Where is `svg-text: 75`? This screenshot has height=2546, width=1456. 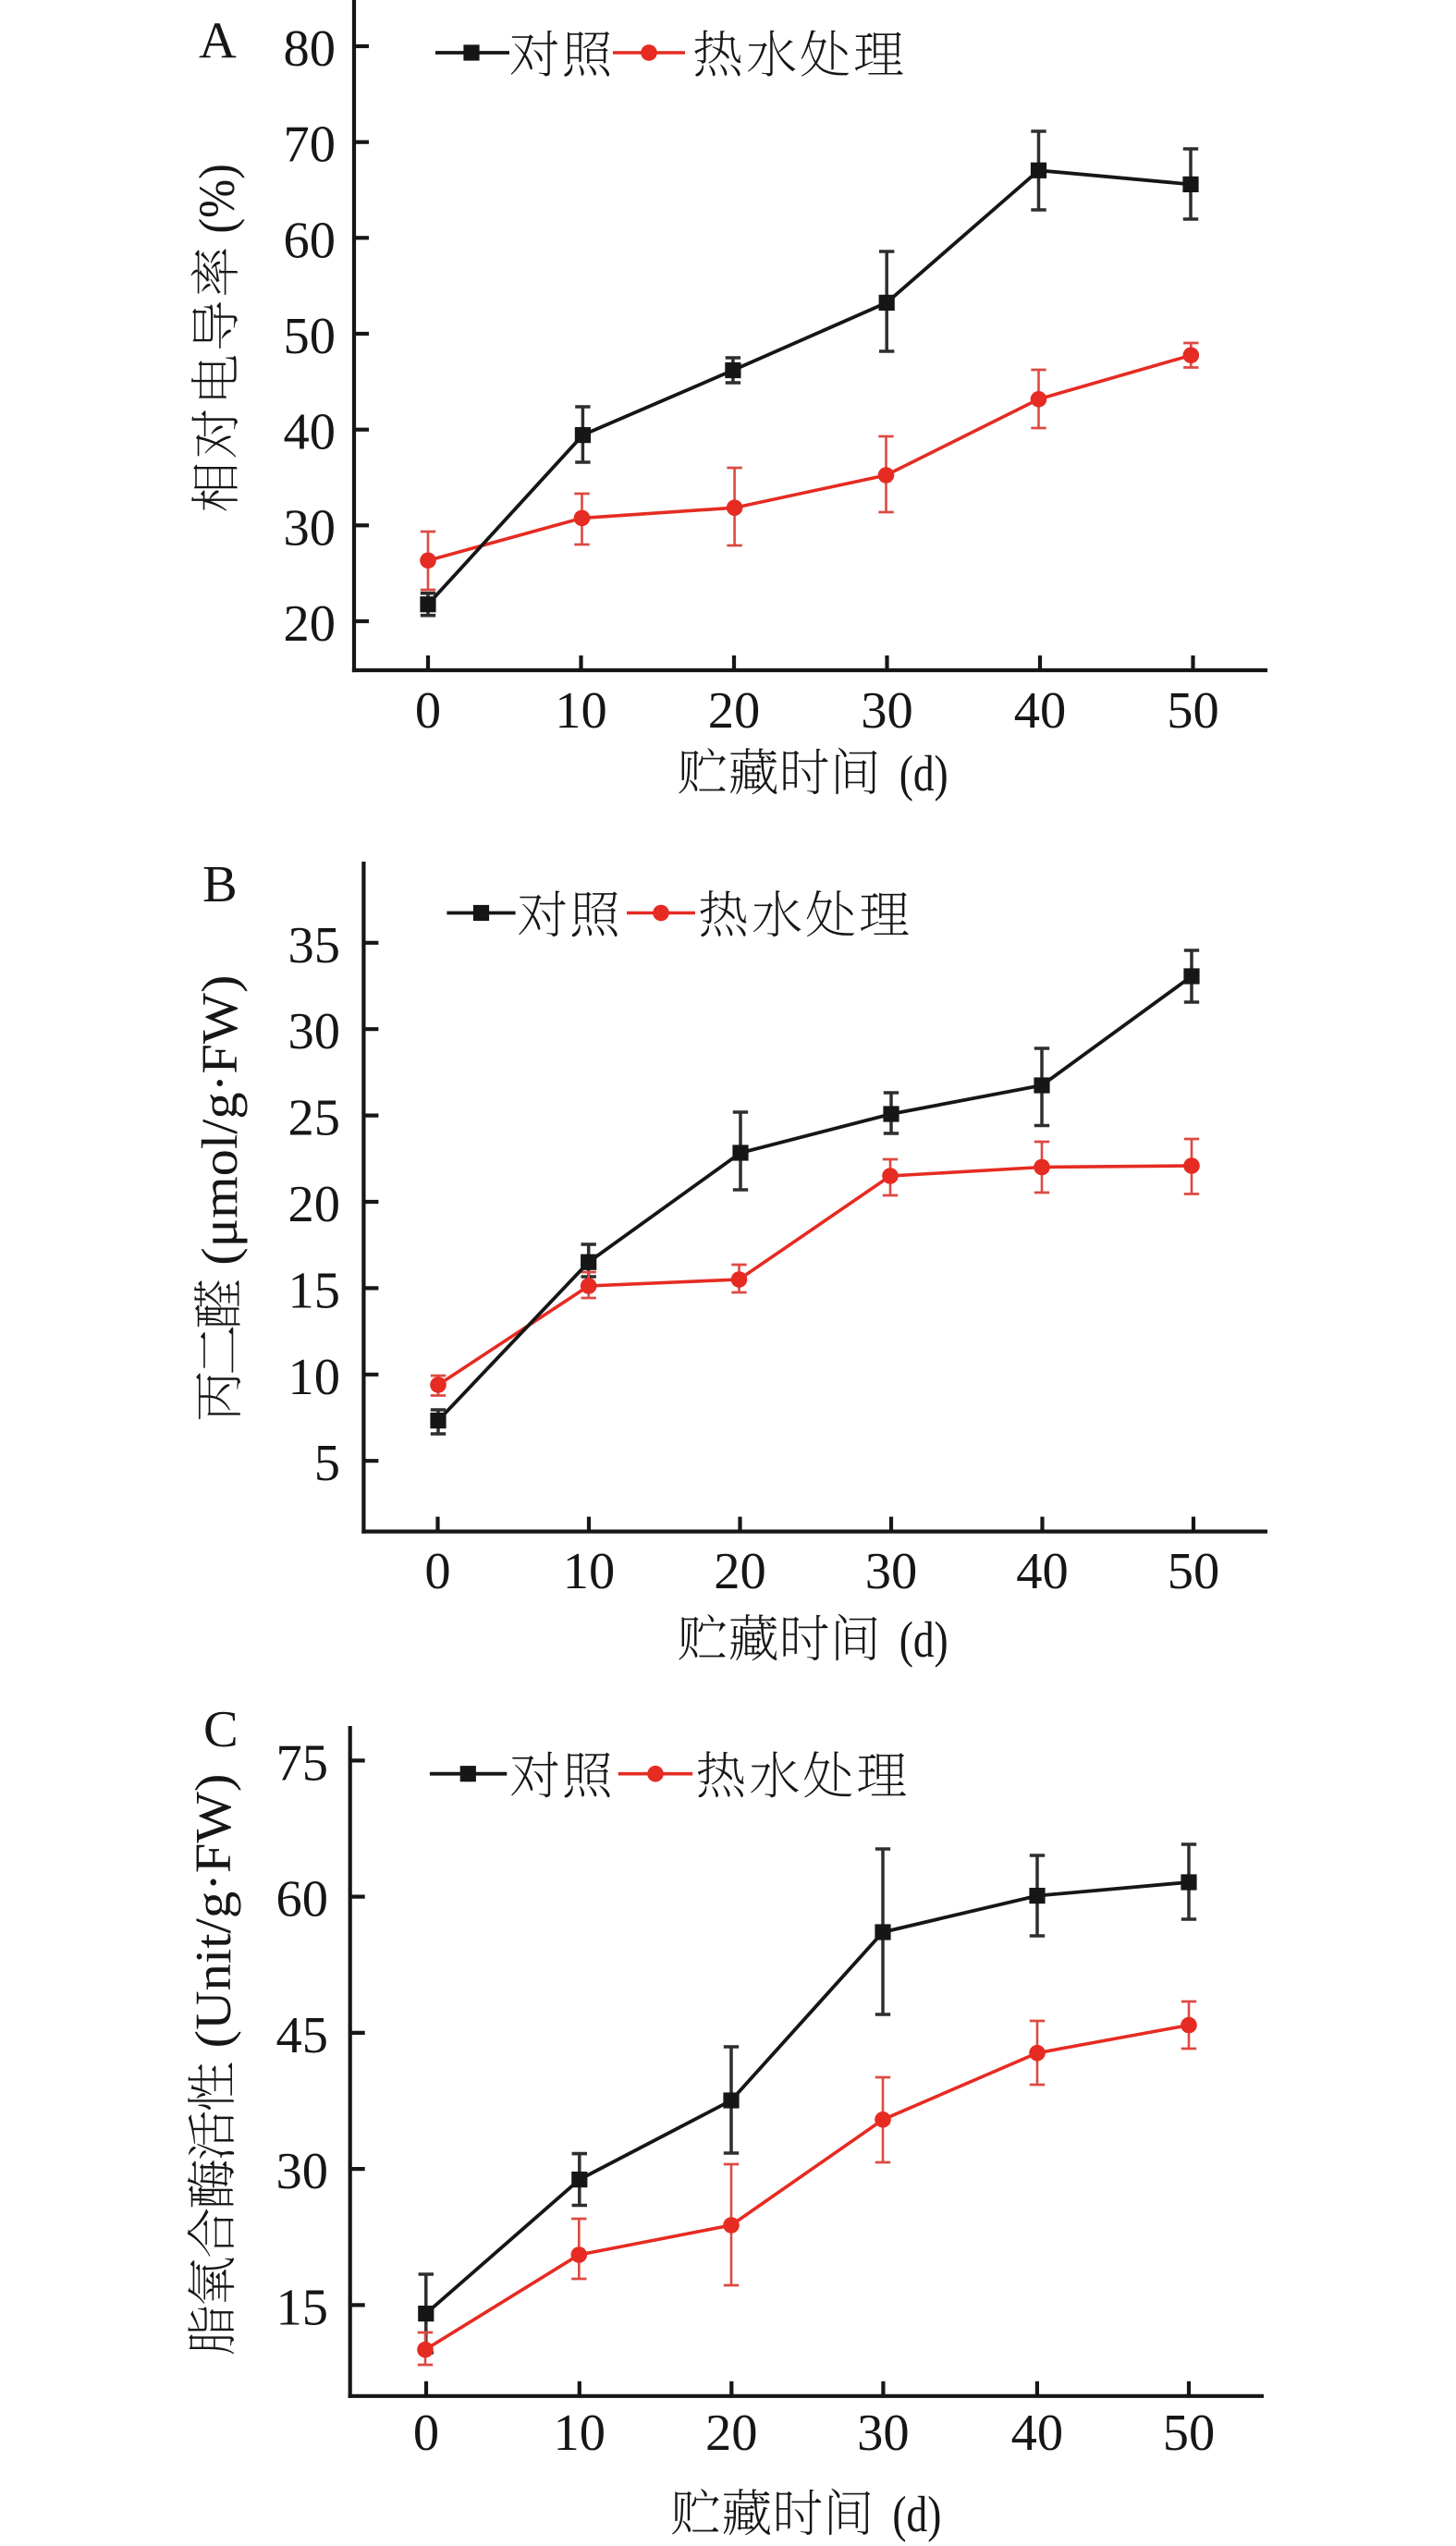
svg-text: 75 is located at coordinates (302, 1763).